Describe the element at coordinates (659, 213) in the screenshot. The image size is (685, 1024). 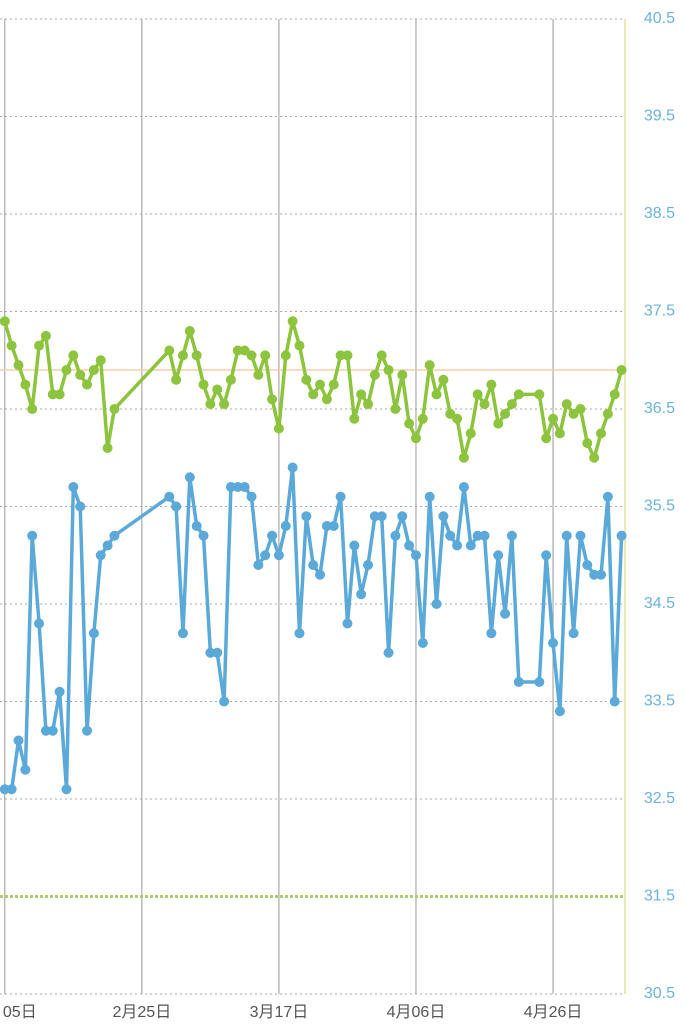
I see `y-tick-label: 38.5` at that location.